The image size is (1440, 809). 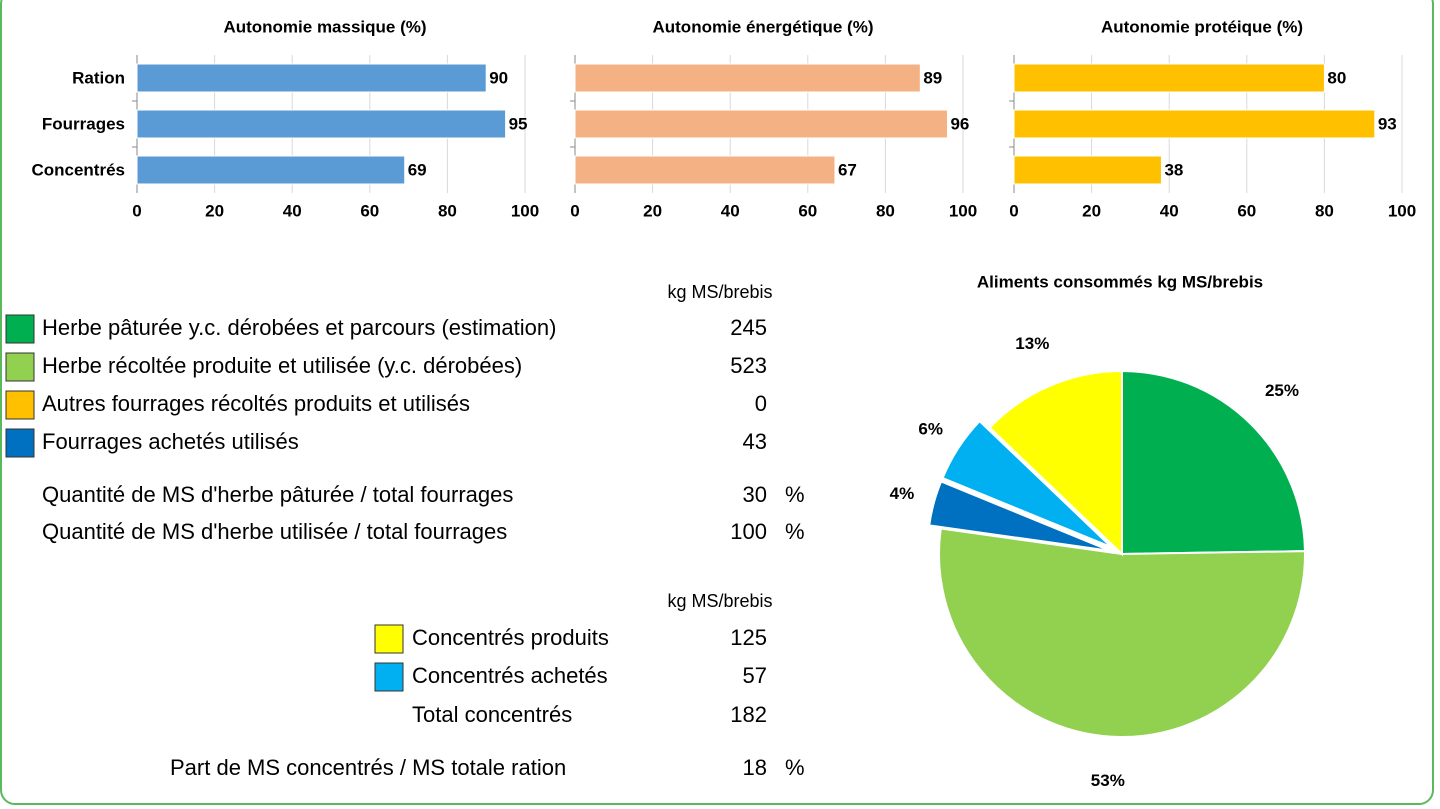 What do you see at coordinates (847, 169) in the screenshot?
I see `bar-value-label: 67` at bounding box center [847, 169].